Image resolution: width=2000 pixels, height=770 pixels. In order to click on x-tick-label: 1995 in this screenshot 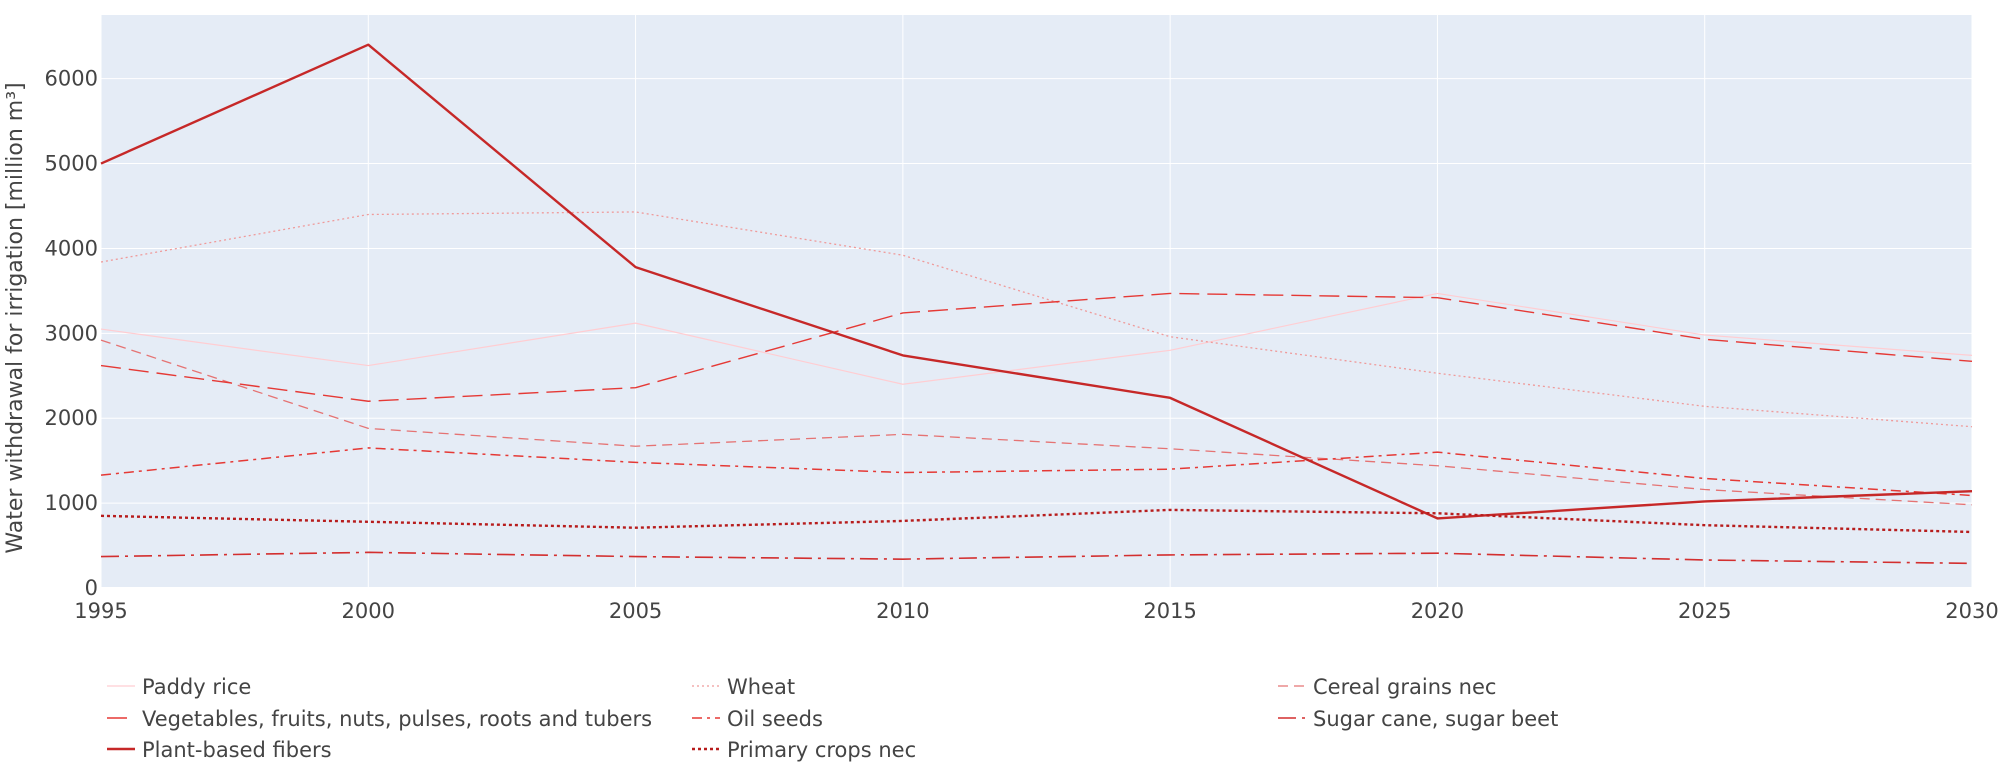, I will do `click(100, 611)`.